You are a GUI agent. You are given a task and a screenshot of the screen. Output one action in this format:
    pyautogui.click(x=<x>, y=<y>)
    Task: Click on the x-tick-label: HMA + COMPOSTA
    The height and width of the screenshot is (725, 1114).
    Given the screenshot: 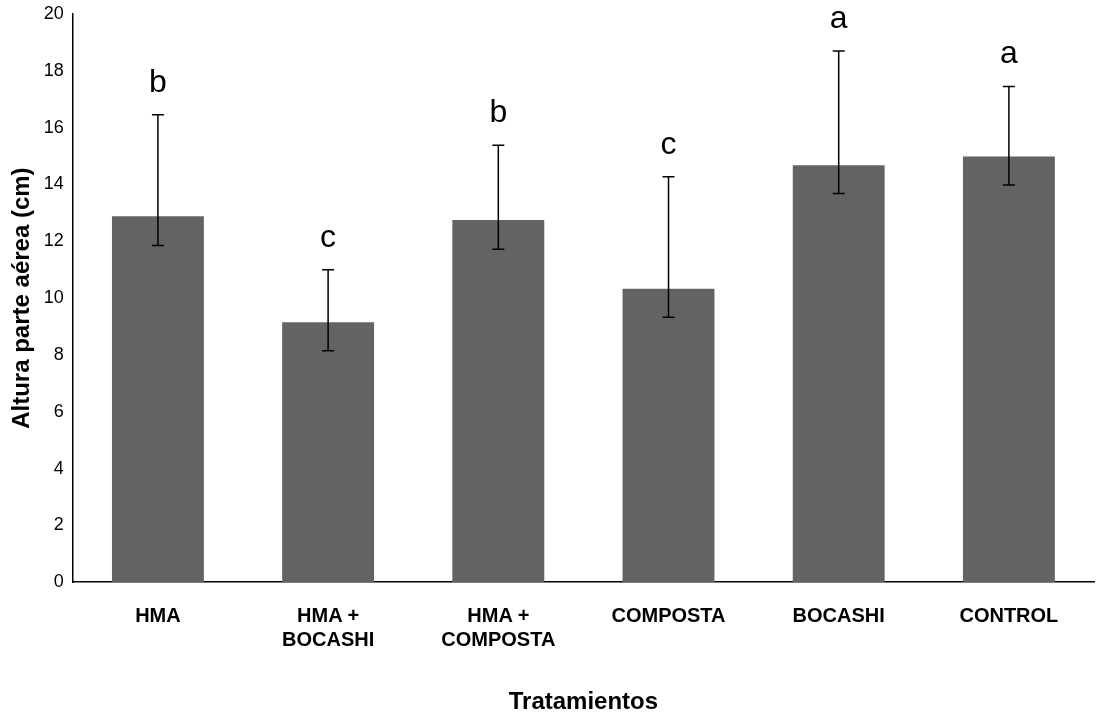 What is the action you would take?
    pyautogui.click(x=498, y=626)
    